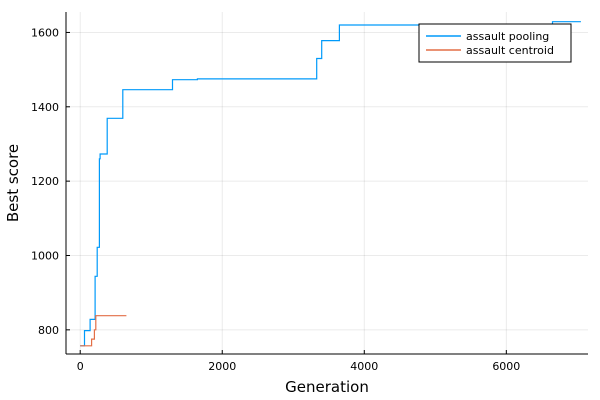  Describe the element at coordinates (507, 36) in the screenshot. I see `legend-label-pooling: assault pooling` at that location.